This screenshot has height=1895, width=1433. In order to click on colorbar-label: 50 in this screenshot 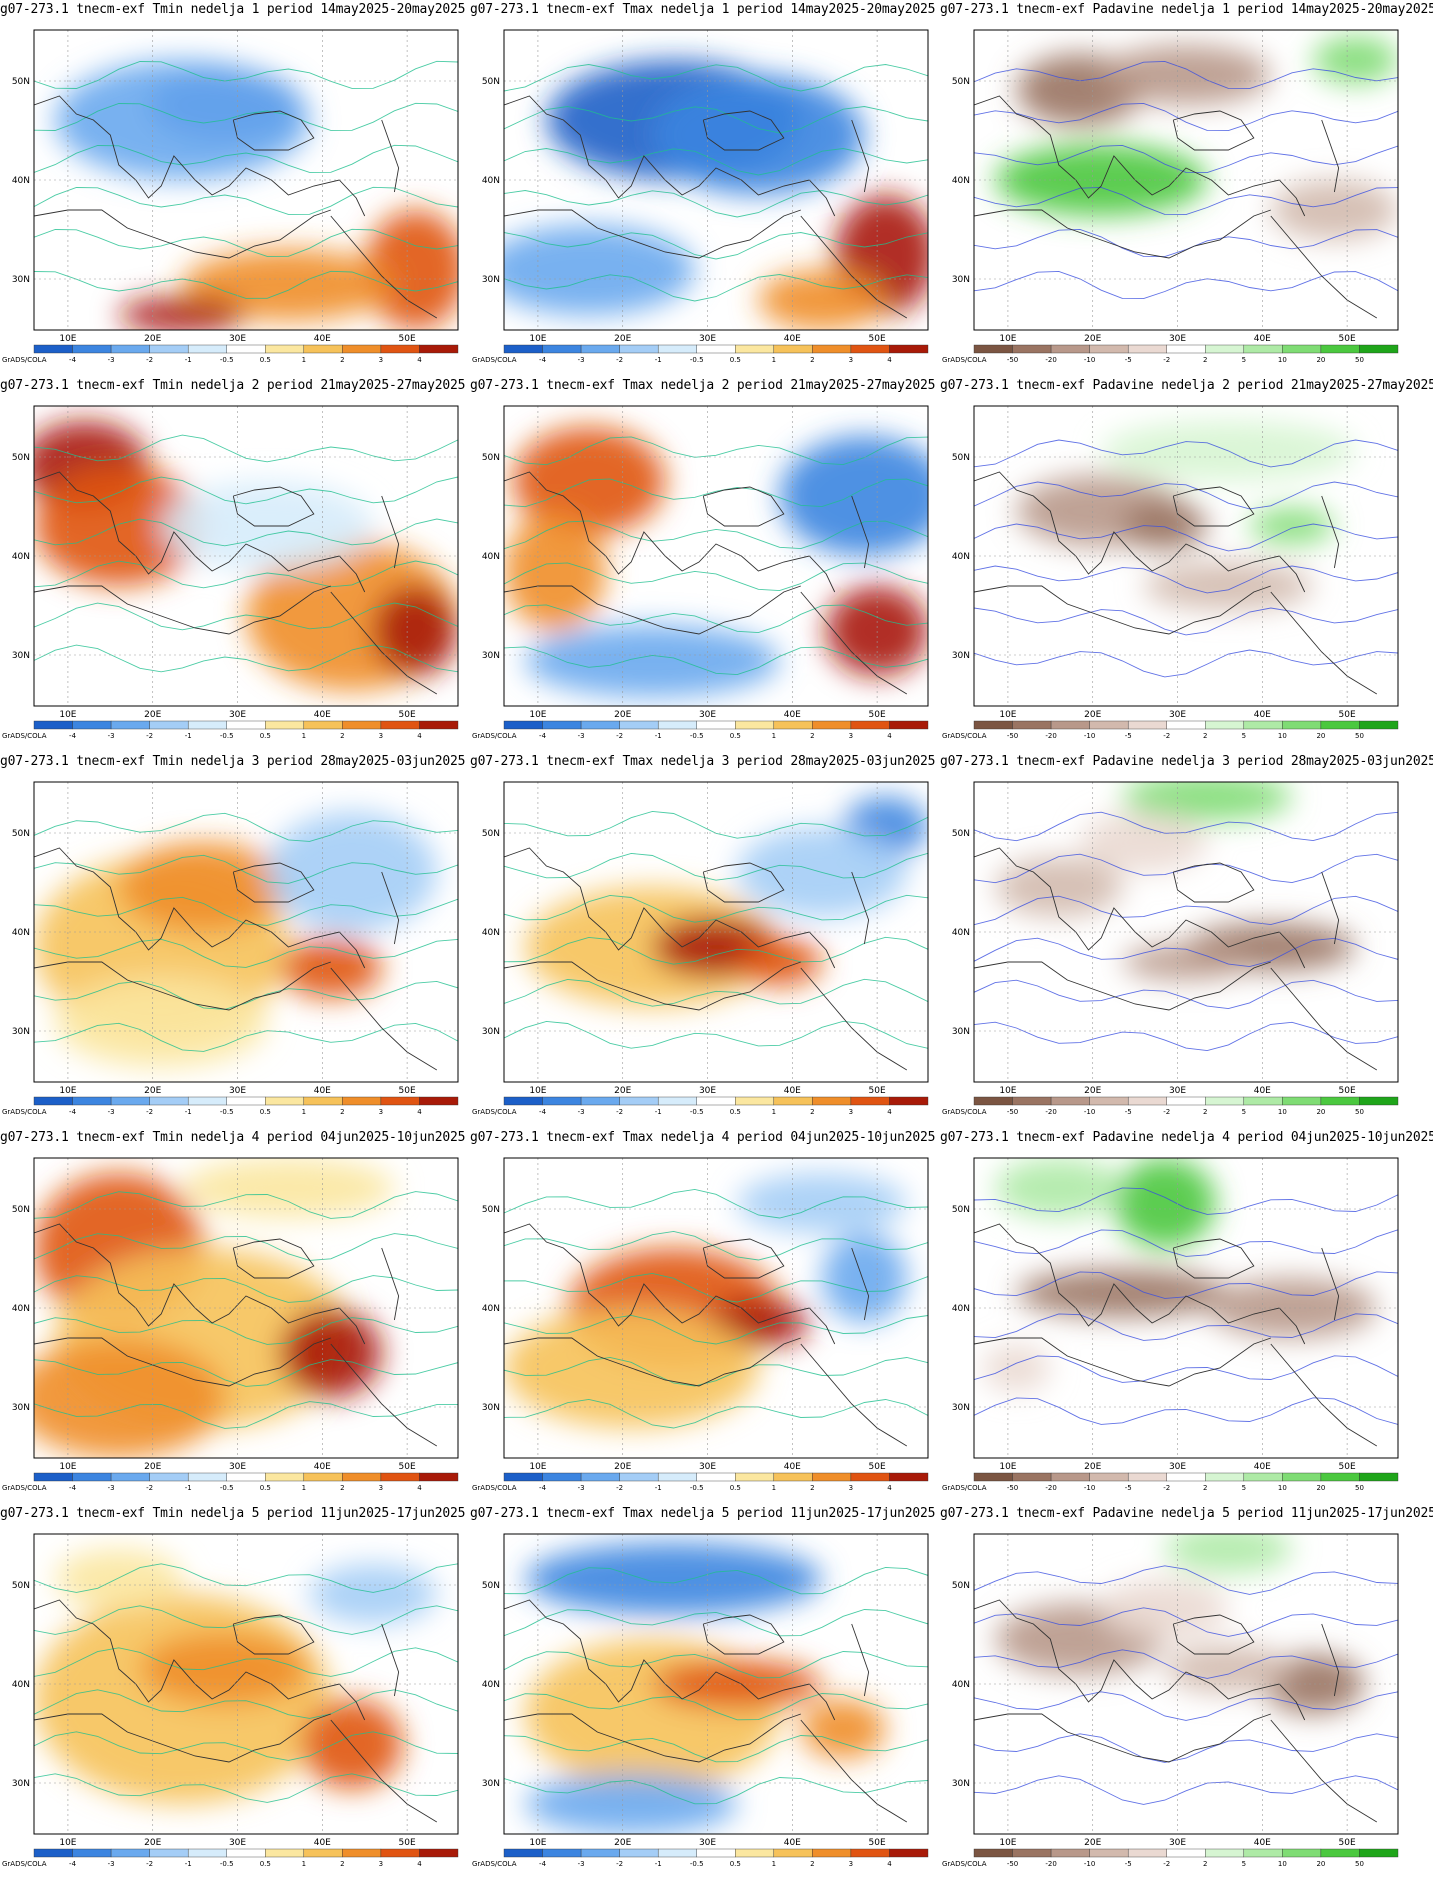, I will do `click(1359, 360)`.